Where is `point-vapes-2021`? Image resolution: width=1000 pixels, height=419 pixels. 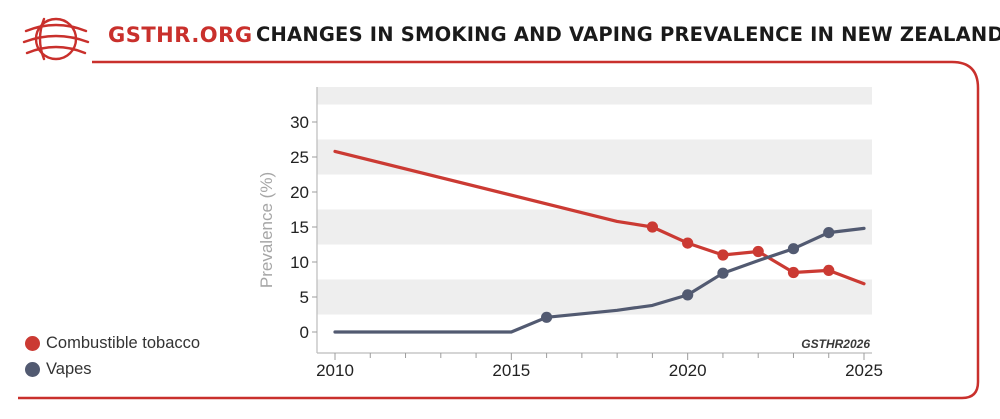
point-vapes-2021 is located at coordinates (723, 273).